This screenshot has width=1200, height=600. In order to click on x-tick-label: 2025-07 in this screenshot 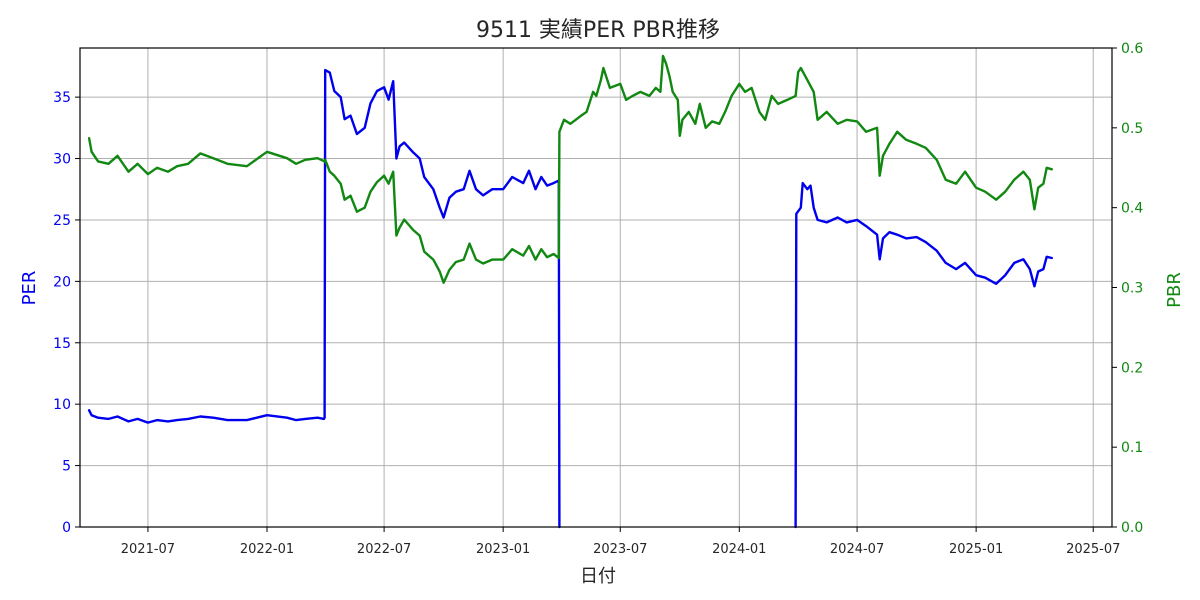, I will do `click(1093, 549)`.